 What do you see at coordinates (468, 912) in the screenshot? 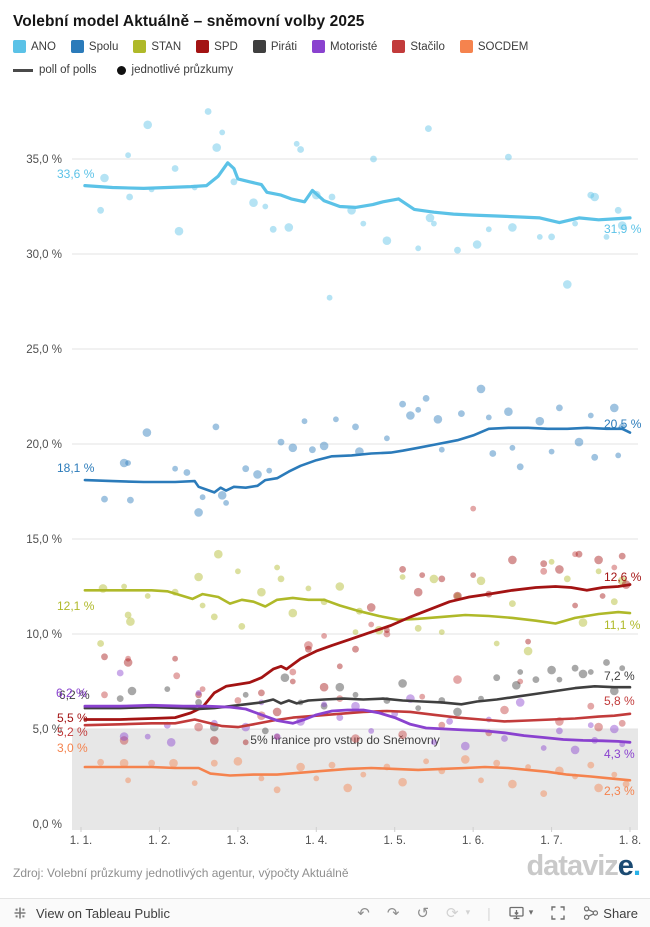
I see `refresh-caret-icon: ▾` at bounding box center [468, 912].